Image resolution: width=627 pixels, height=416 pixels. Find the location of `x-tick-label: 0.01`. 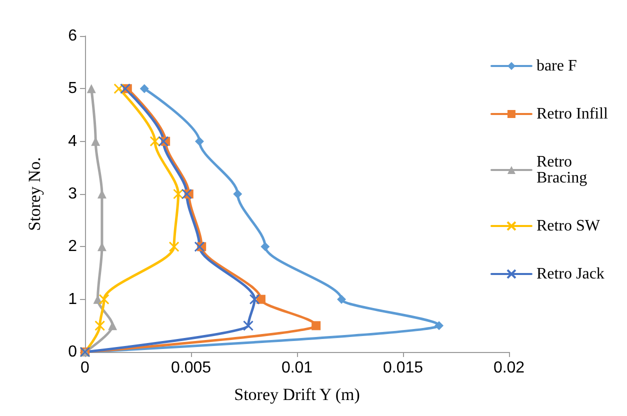

x-tick-label: 0.01 is located at coordinates (297, 368).